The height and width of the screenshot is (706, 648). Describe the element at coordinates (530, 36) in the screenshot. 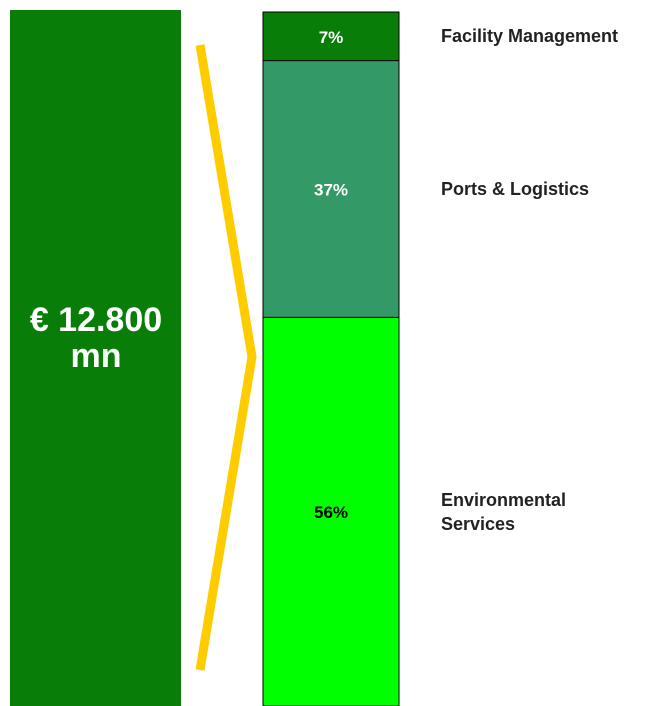

I see `category-label: Facility Management` at that location.